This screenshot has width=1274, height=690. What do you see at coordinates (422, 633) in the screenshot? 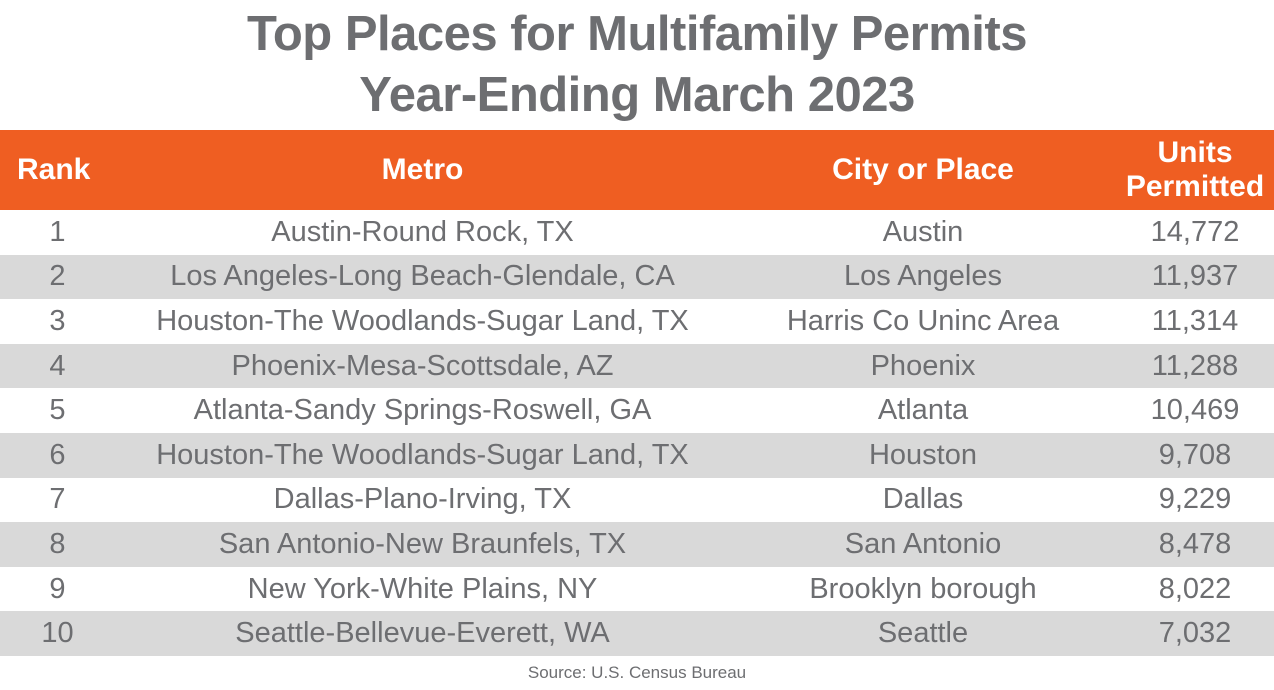
I see `metro-cell: Seattle-Bellevue-Everett, WA` at bounding box center [422, 633].